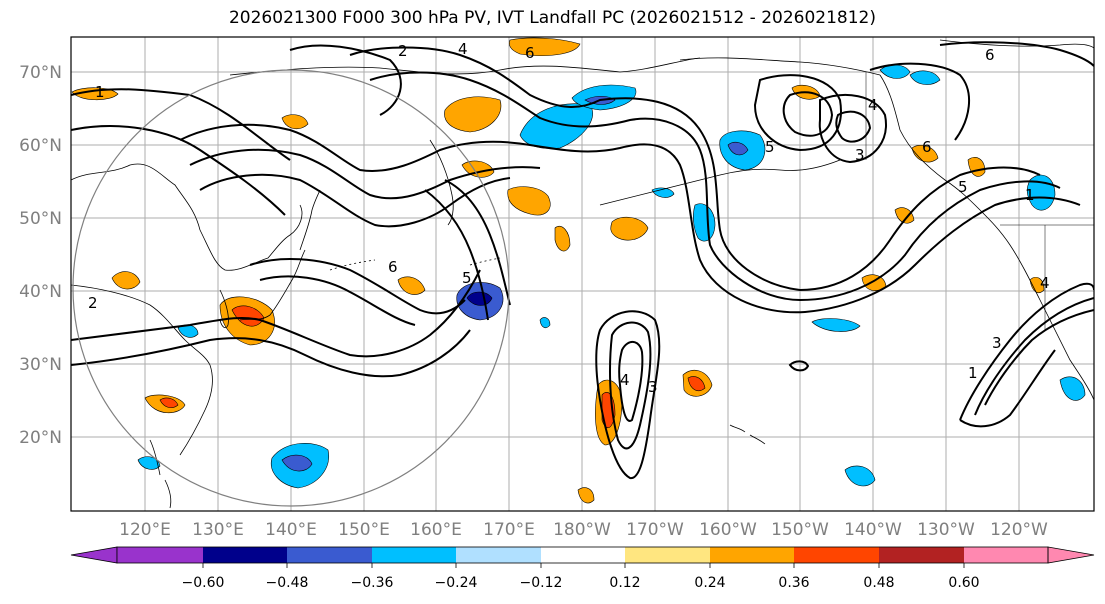  Describe the element at coordinates (145, 530) in the screenshot. I see `svg-text: 120°E` at that location.